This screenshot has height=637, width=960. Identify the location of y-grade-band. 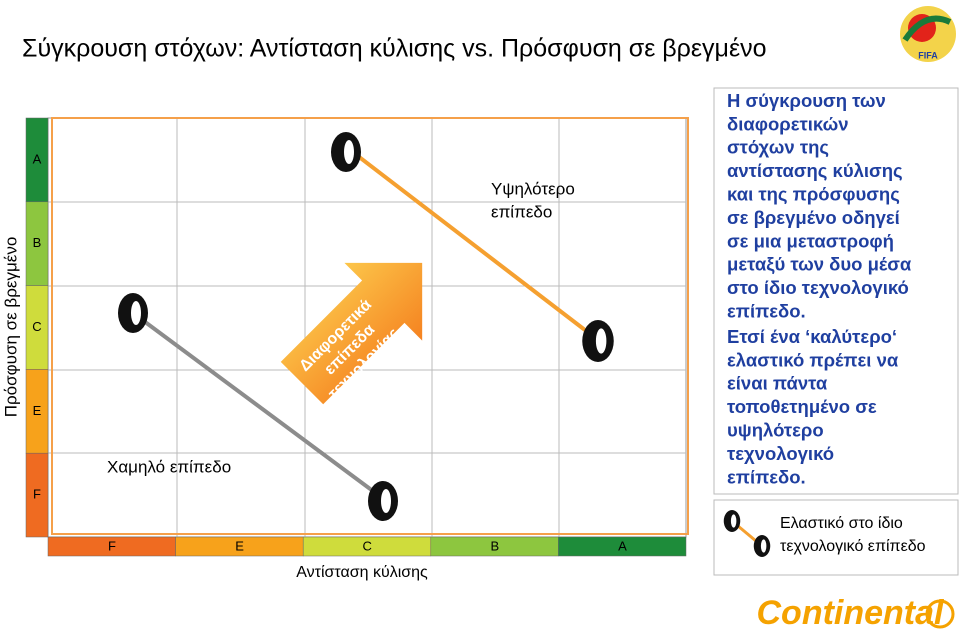
(37, 495).